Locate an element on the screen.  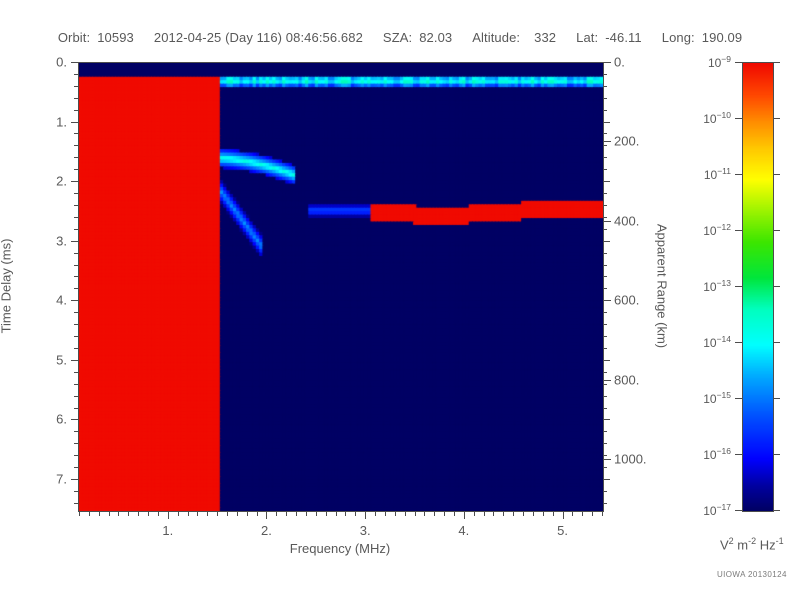
y-tick-label: 4. is located at coordinates (61, 300).